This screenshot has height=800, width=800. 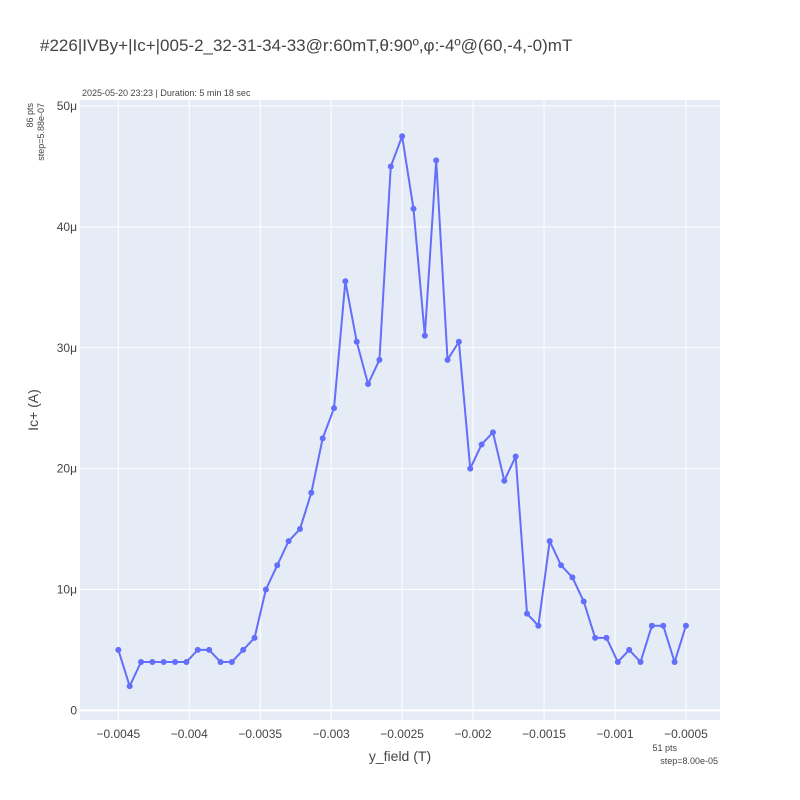 I want to click on x-tick-label: −0.0015, so click(x=544, y=734).